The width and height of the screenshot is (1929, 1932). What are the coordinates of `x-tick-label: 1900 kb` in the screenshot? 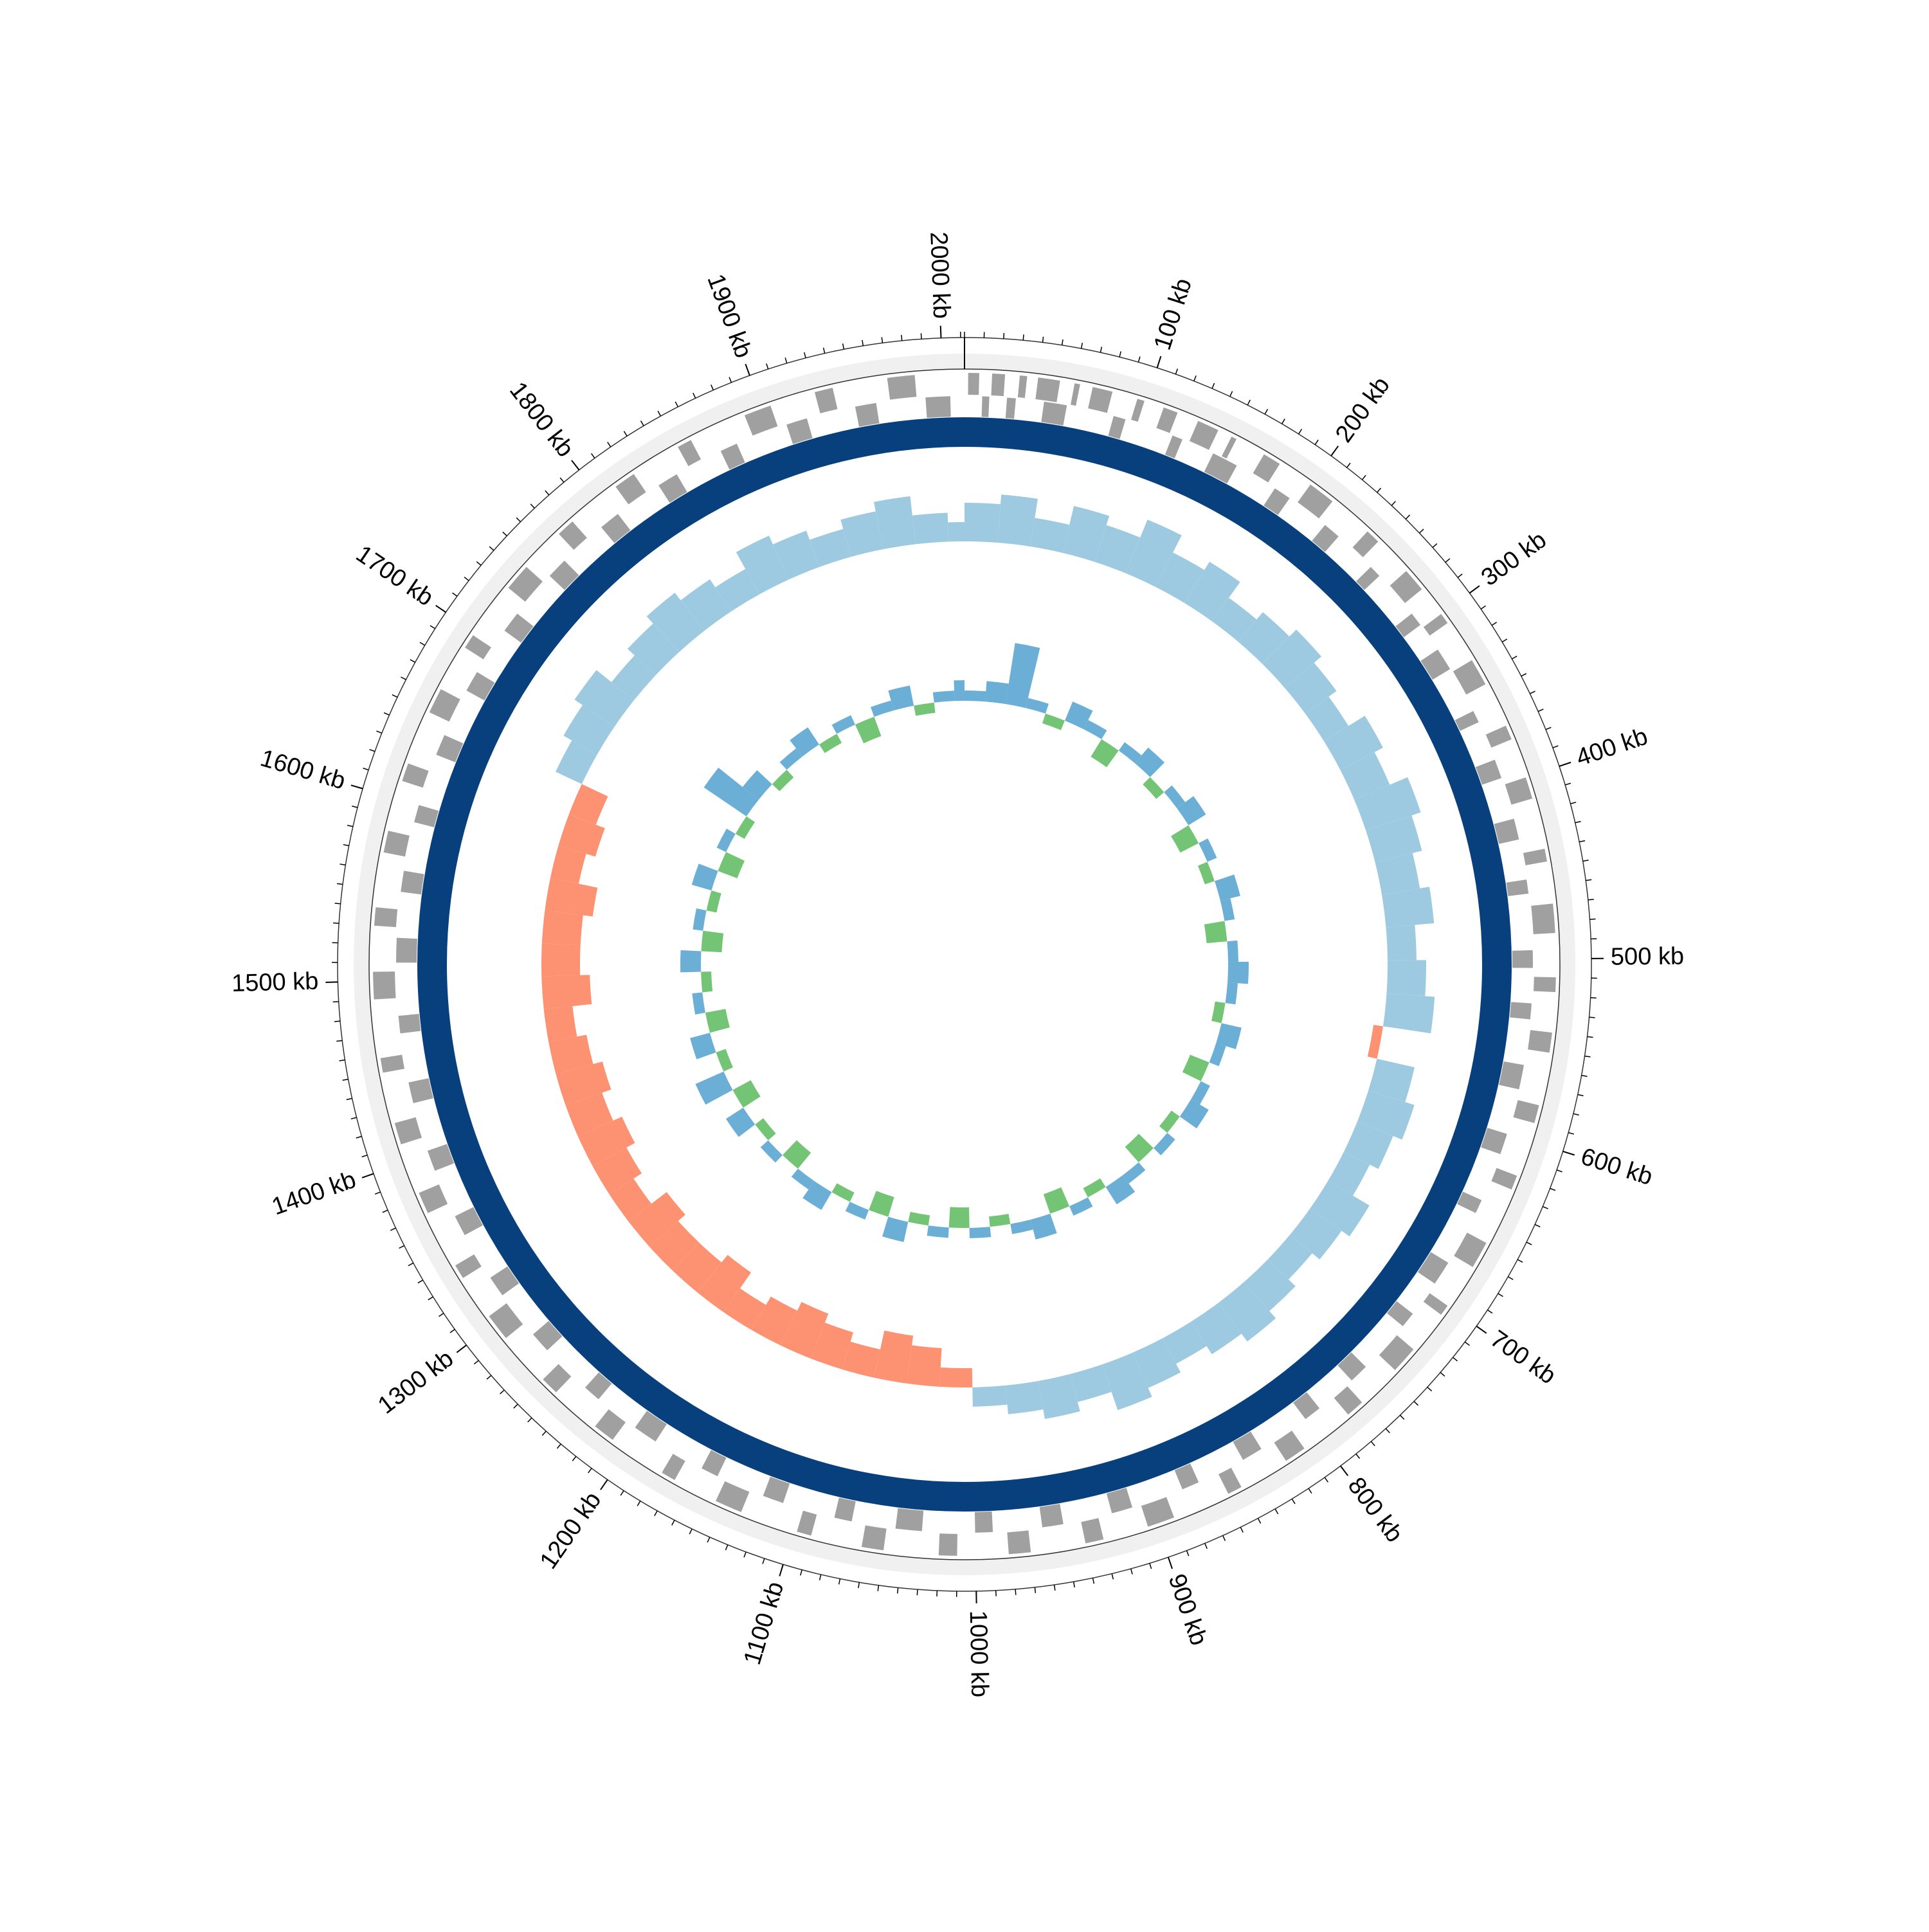 It's located at (729, 316).